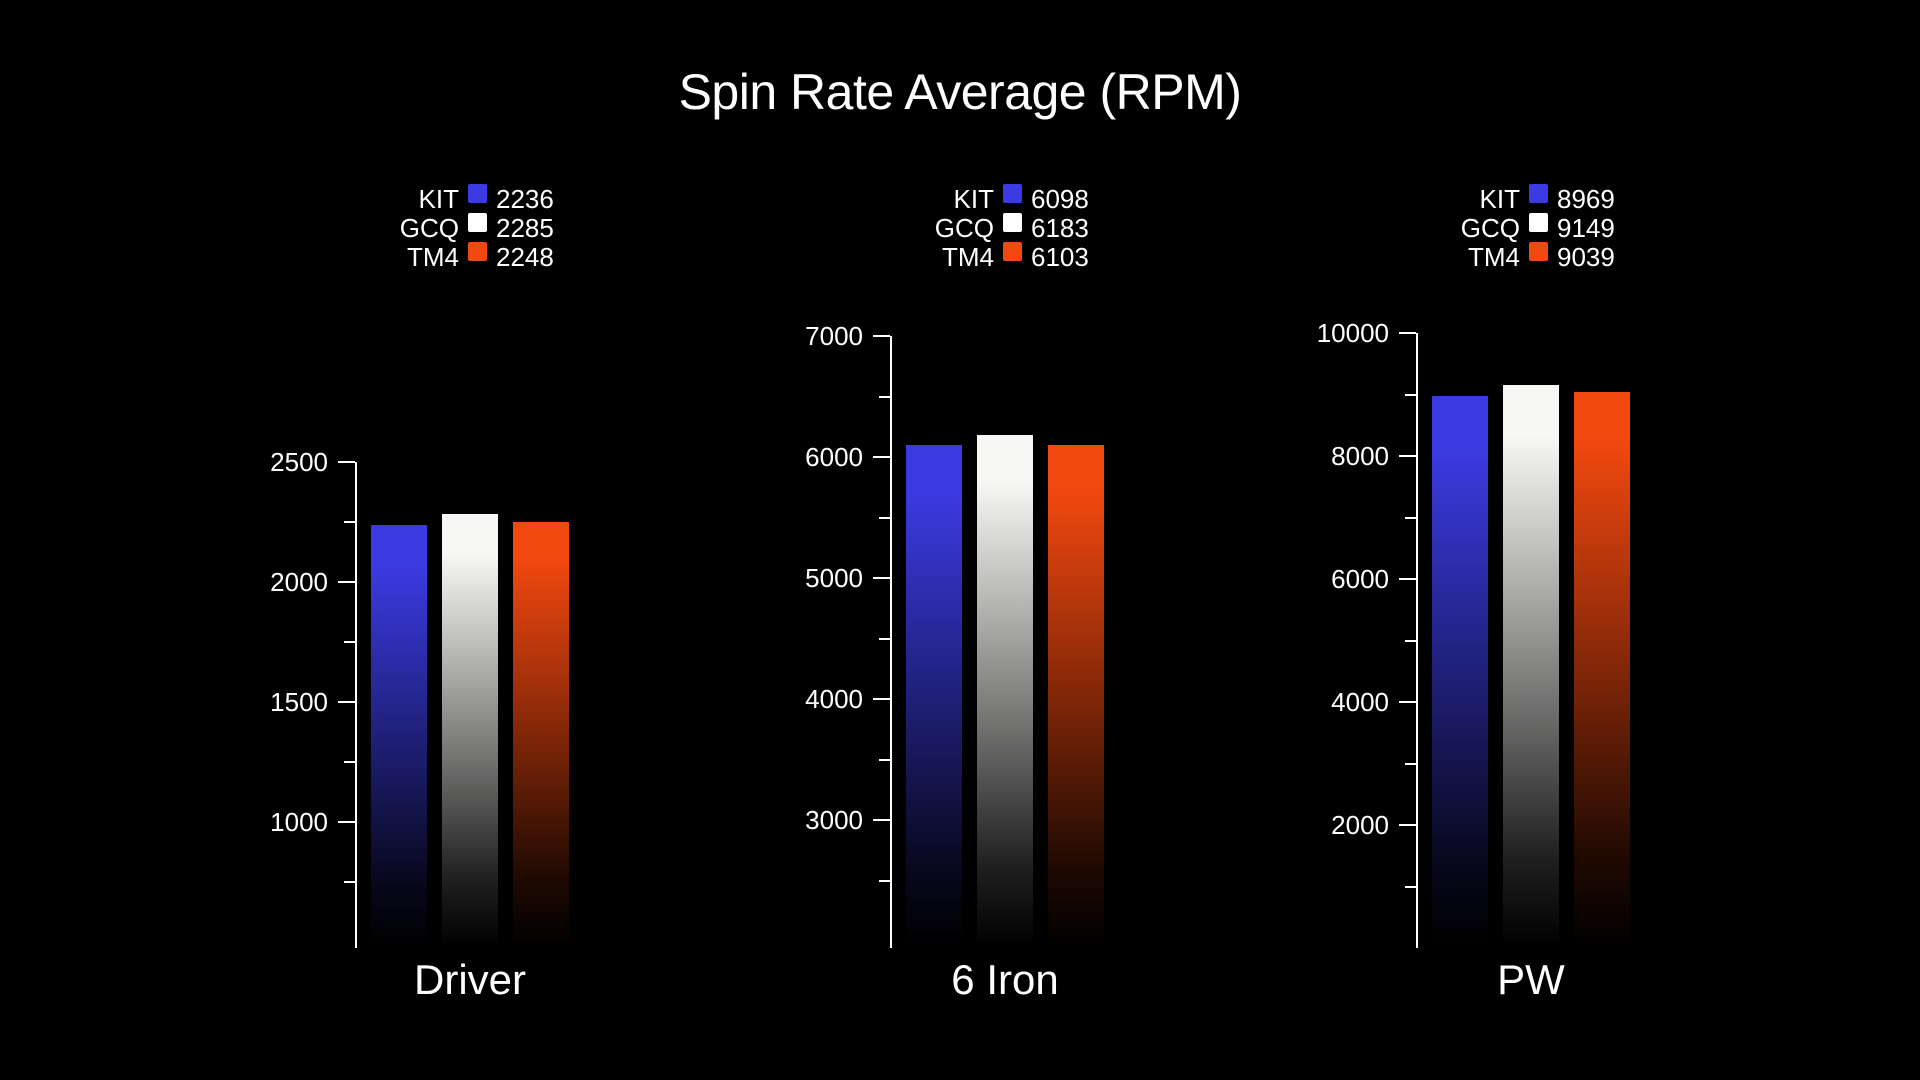 The image size is (1920, 1080). Describe the element at coordinates (438, 199) in the screenshot. I see `legend-series-label-kit-driver: KIT` at that location.